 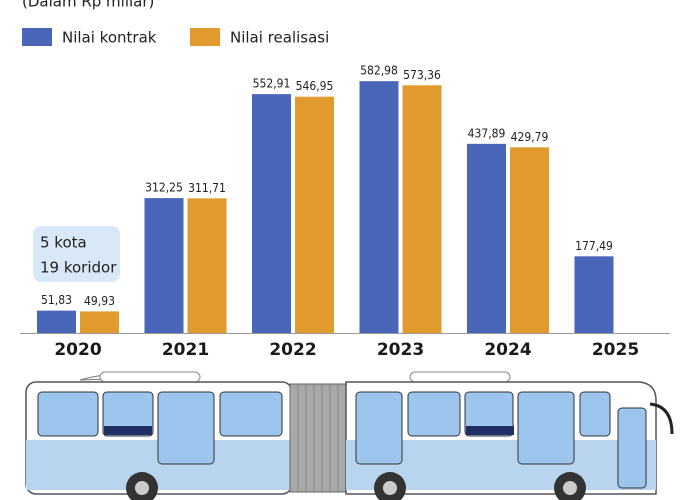 I want to click on x-tick-label: 2021, so click(x=185, y=350).